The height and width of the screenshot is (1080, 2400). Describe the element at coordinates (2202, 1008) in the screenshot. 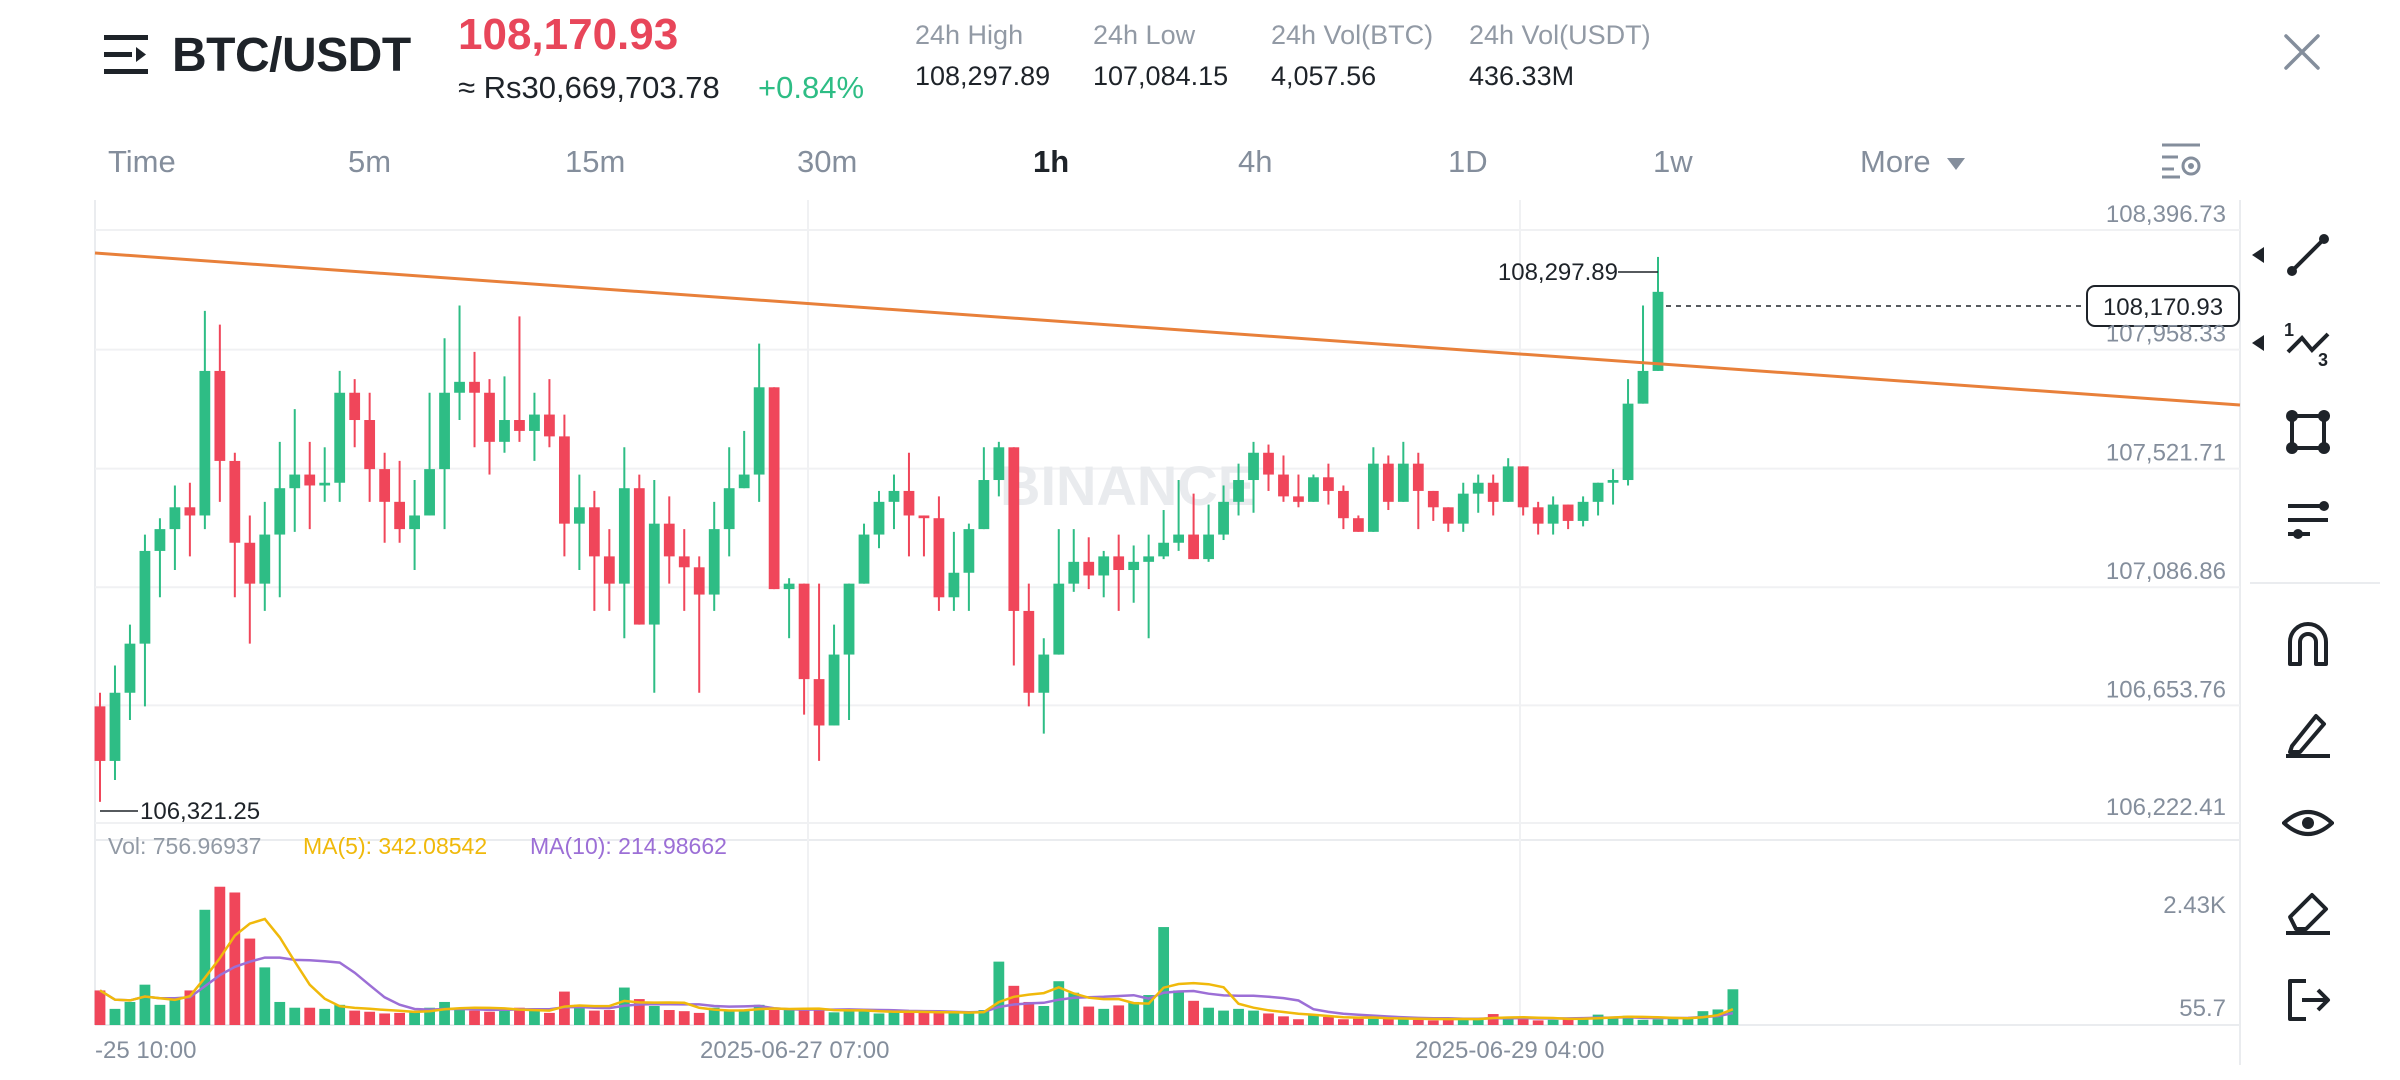

I see `volume-tick-label: 55.7` at that location.